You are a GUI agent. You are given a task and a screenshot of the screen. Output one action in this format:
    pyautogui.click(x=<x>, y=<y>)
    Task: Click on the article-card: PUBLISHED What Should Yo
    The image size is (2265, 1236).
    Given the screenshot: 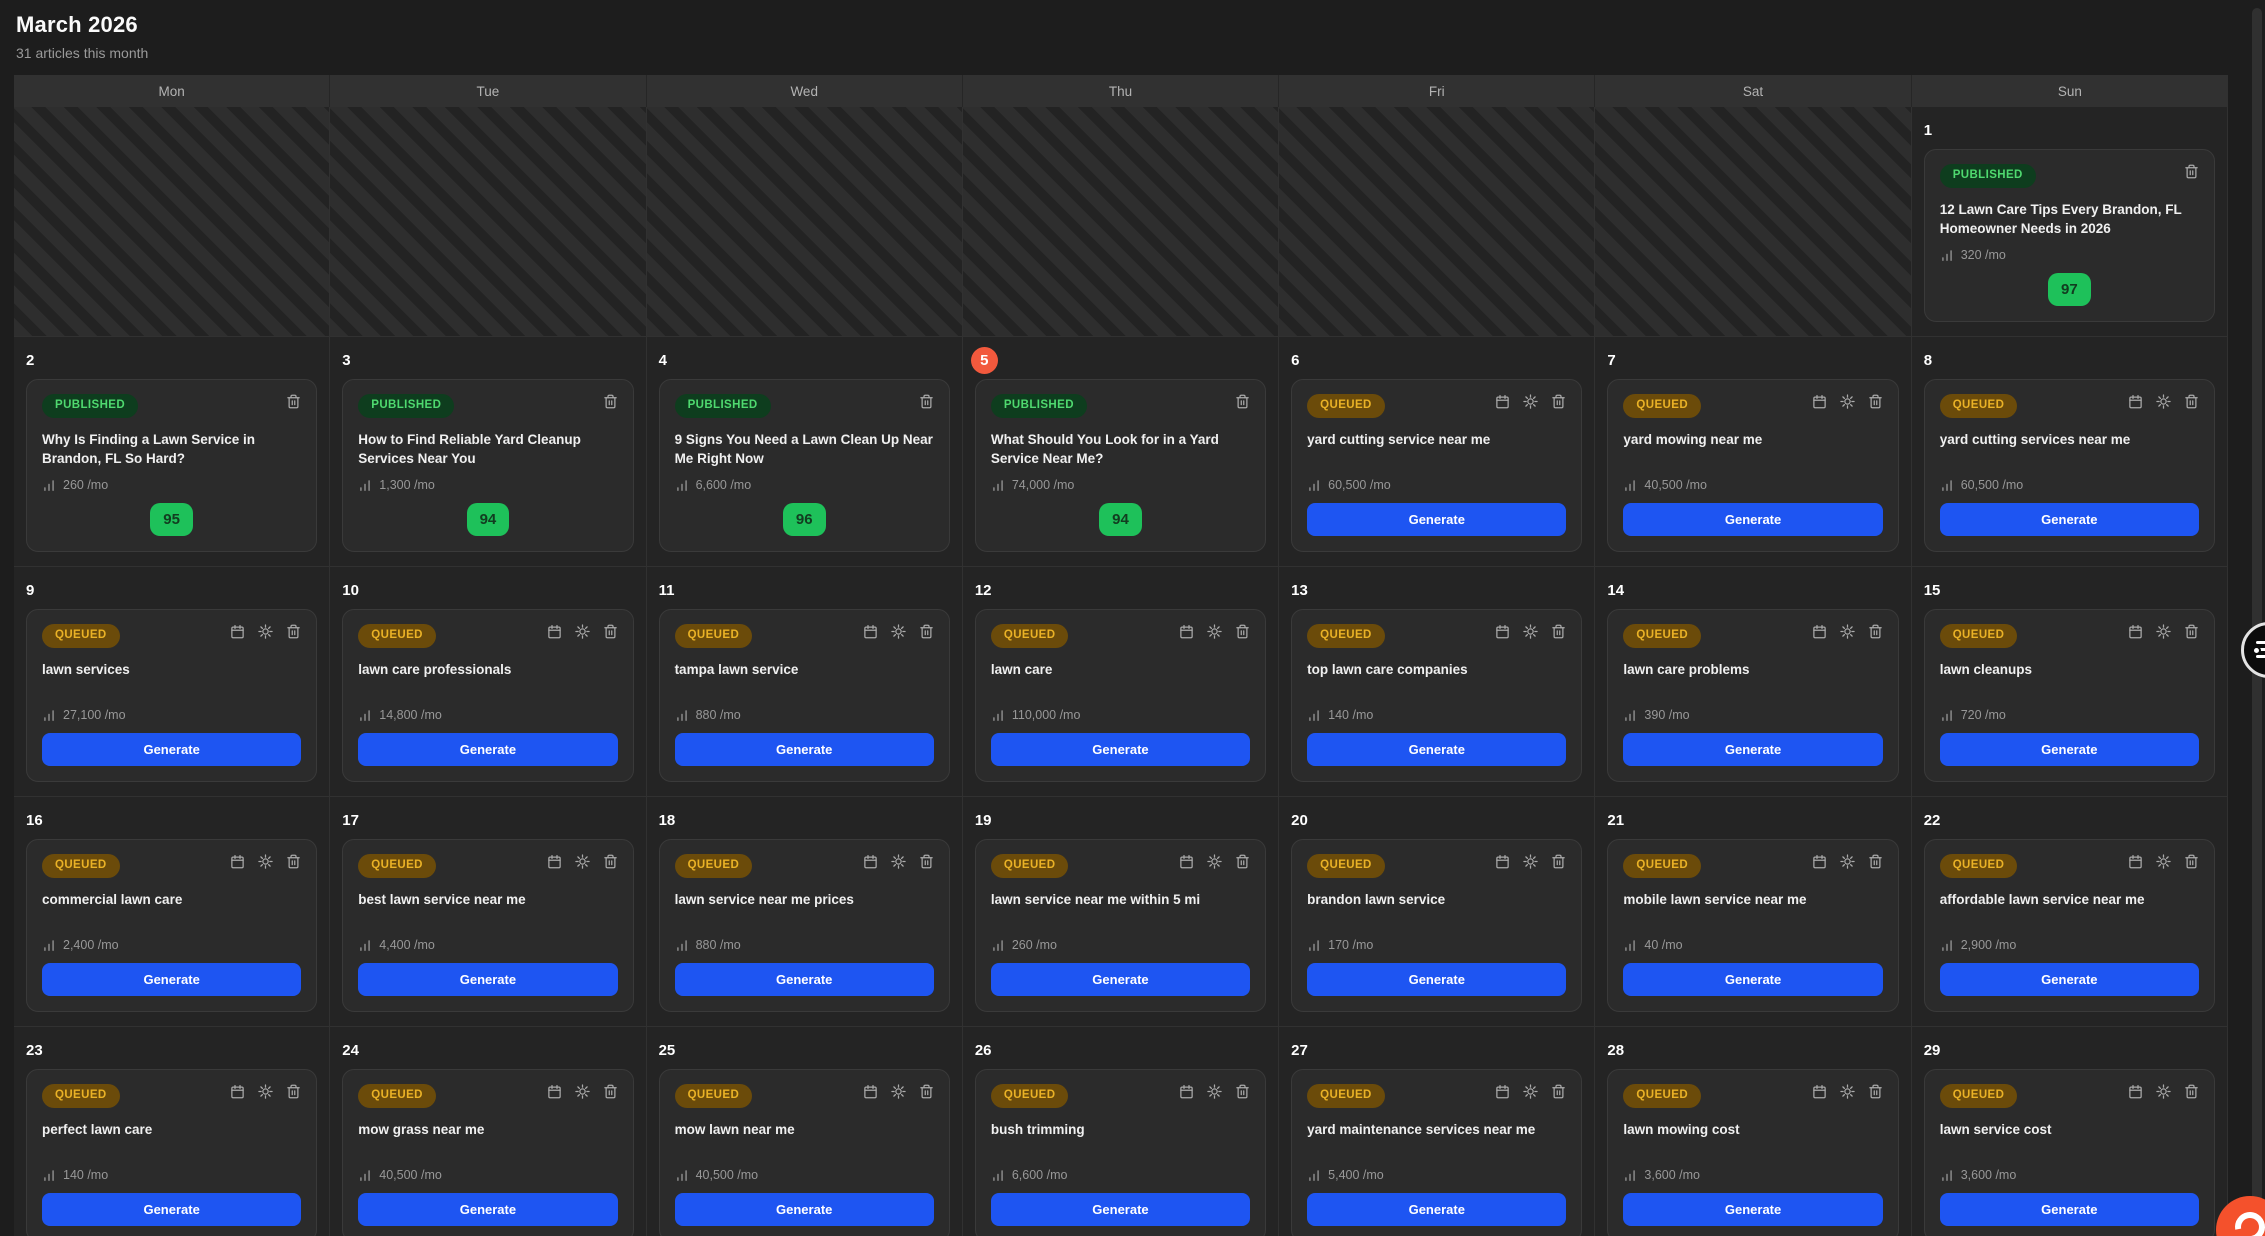 What is the action you would take?
    pyautogui.click(x=1120, y=465)
    